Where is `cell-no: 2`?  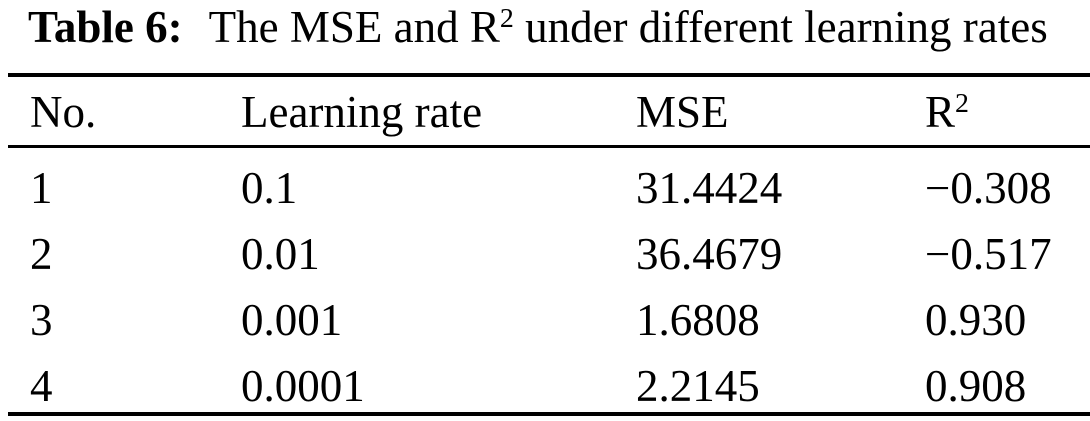
cell-no: 2 is located at coordinates (41, 253).